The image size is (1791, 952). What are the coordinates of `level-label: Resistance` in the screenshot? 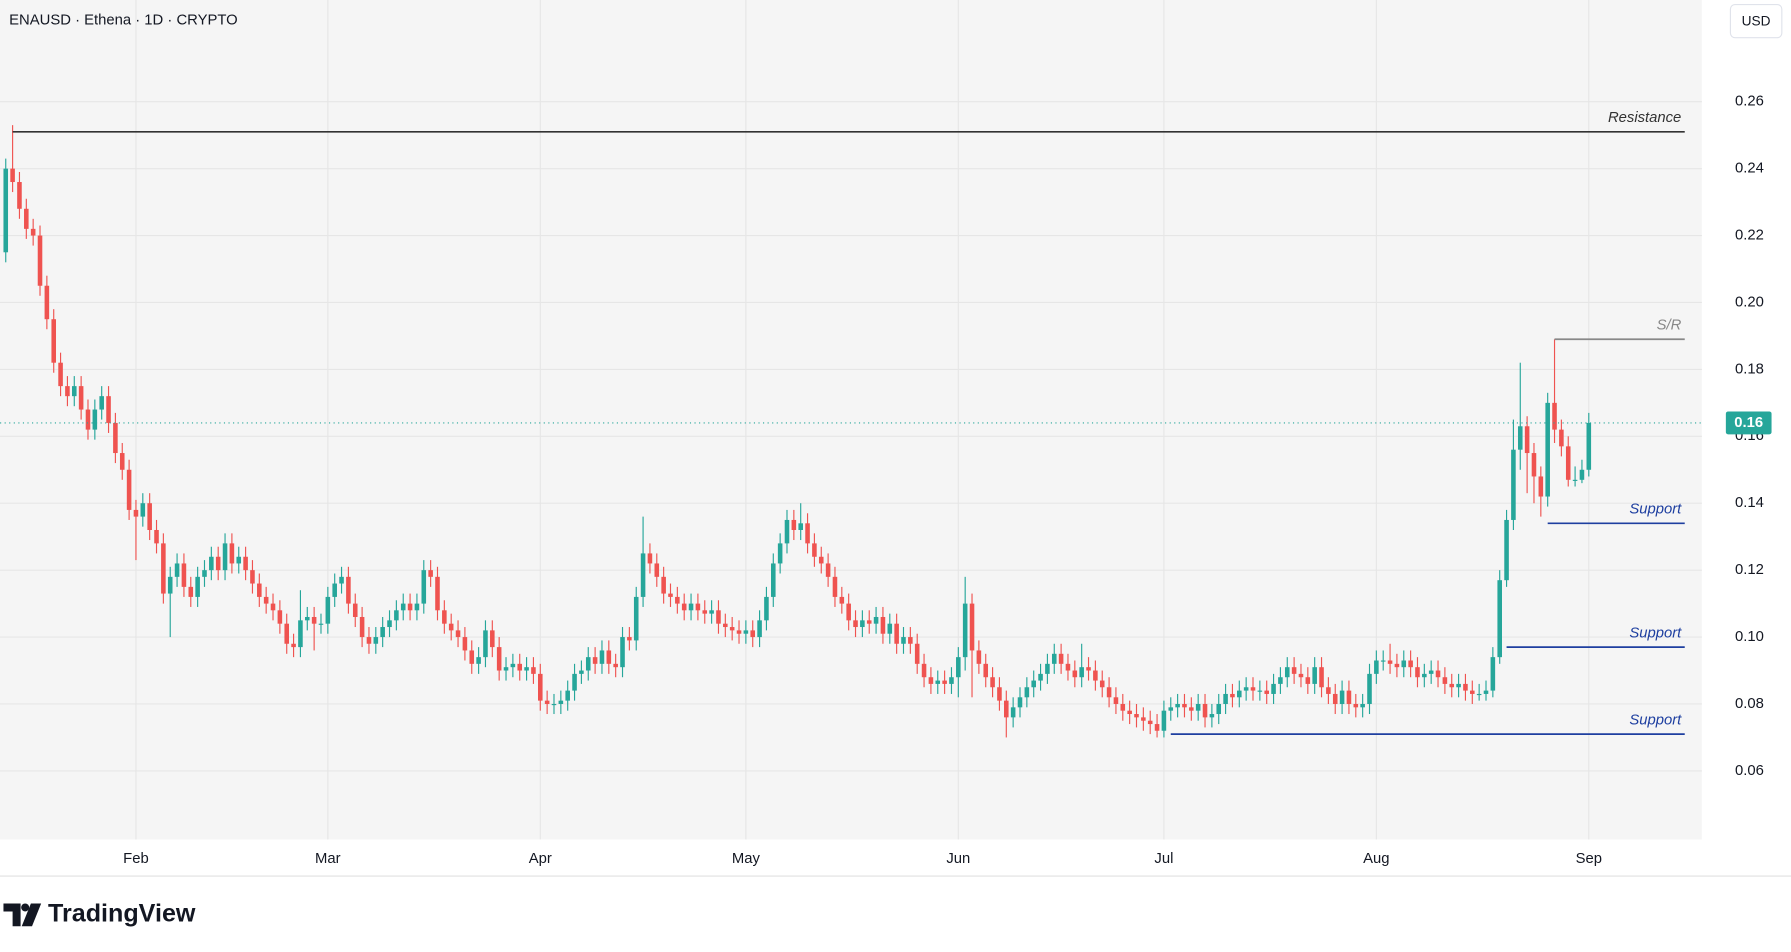 It's located at (1644, 118).